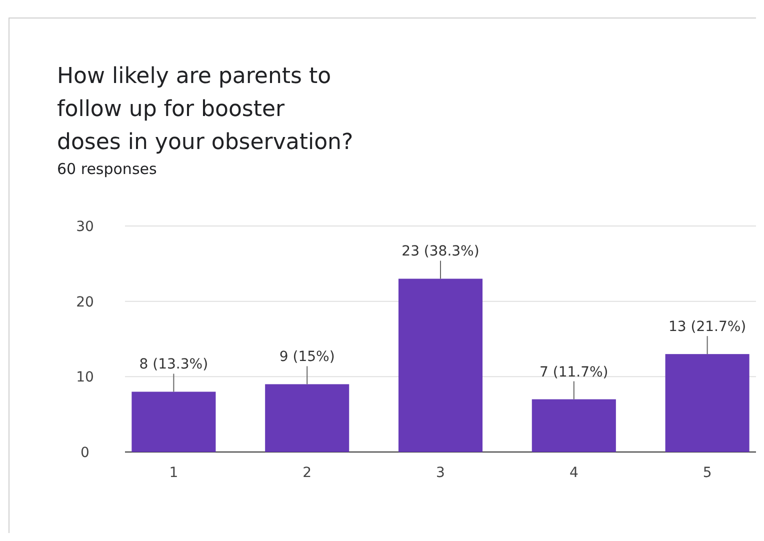 Image resolution: width=764 pixels, height=541 pixels. I want to click on data-label: 9 (15%), so click(307, 357).